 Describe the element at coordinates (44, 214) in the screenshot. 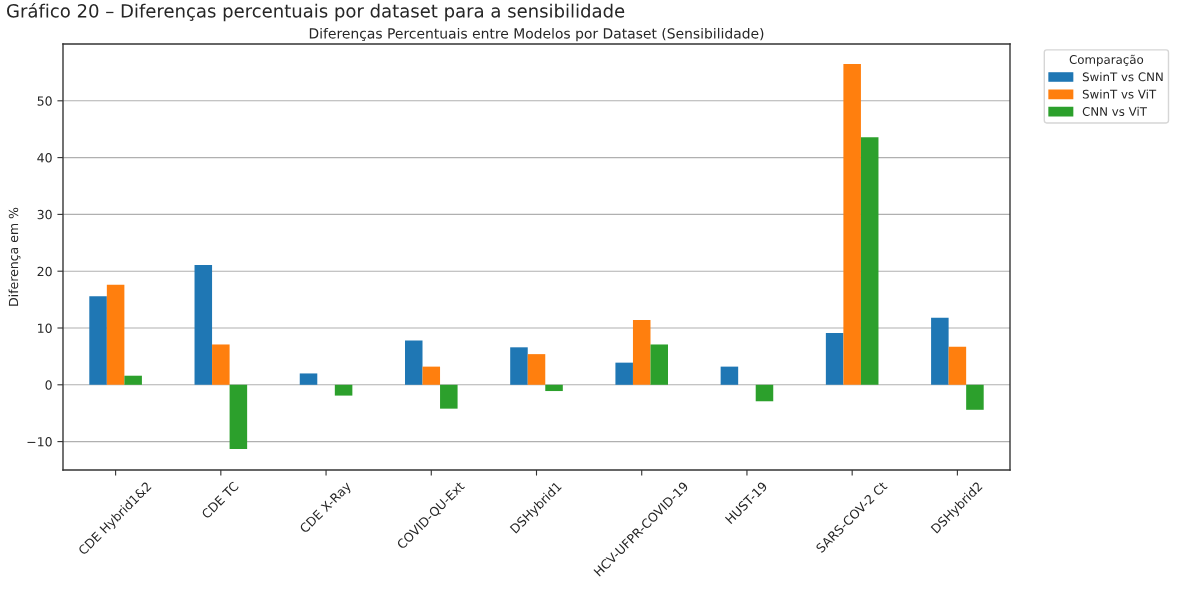

I see `y-tick-label: 30` at that location.